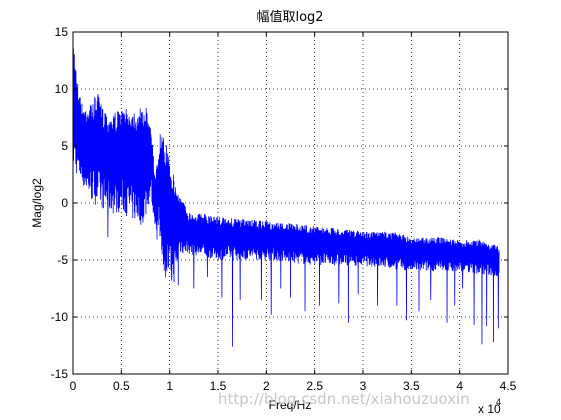 The width and height of the screenshot is (561, 420). What do you see at coordinates (218, 386) in the screenshot?
I see `x-tick-label: 1.5` at bounding box center [218, 386].